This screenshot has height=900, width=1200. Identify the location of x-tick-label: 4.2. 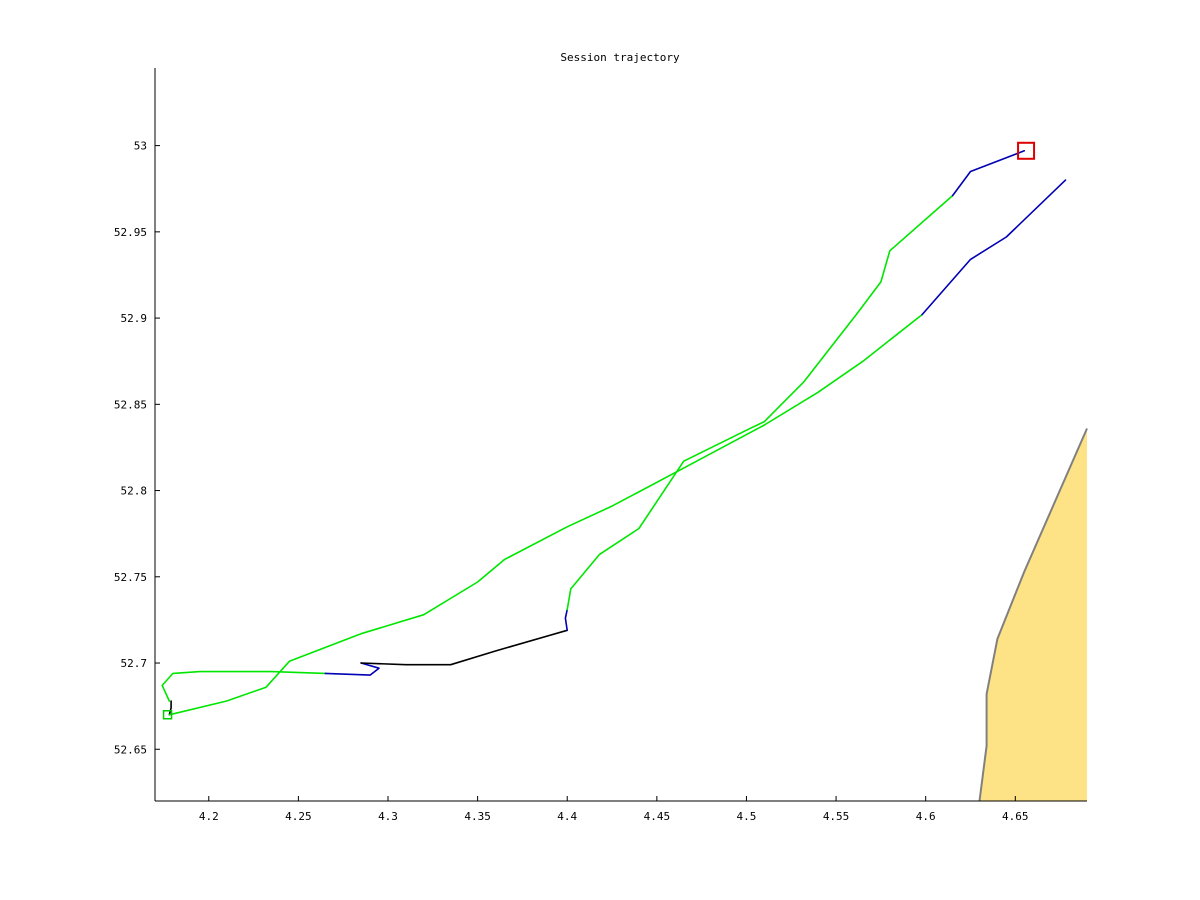
(209, 816).